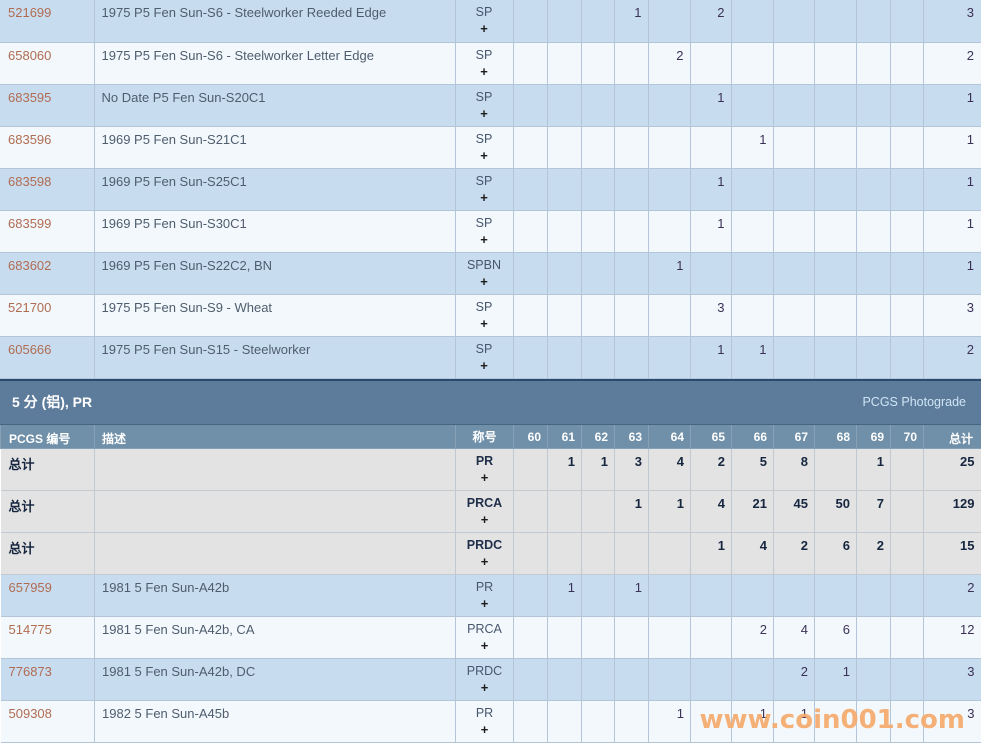  Describe the element at coordinates (30, 713) in the screenshot. I see `pcgs-number-link: 509308` at that location.